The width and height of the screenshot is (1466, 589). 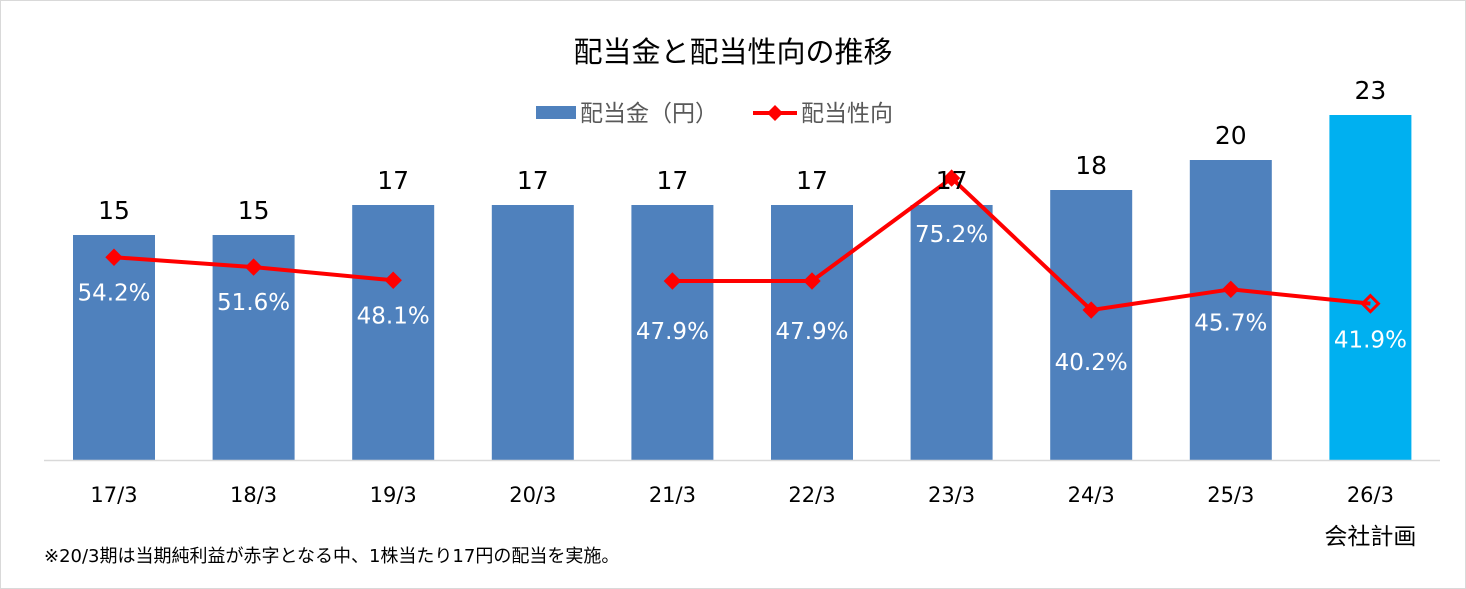 I want to click on legend: 配当金（円） 配当性向, so click(x=714, y=114).